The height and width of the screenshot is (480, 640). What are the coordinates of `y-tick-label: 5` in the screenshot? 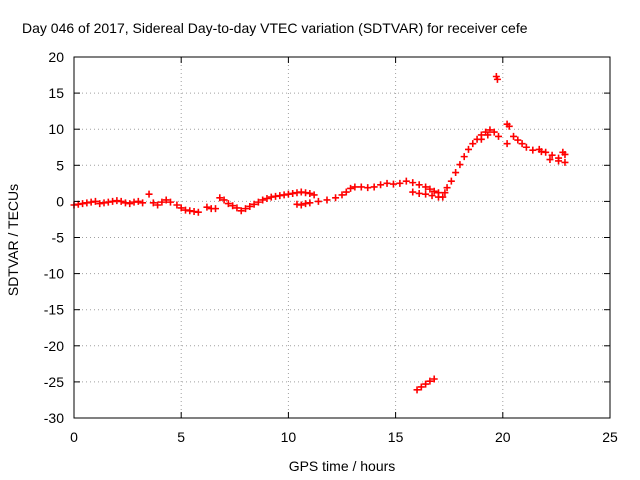 It's located at (60, 165).